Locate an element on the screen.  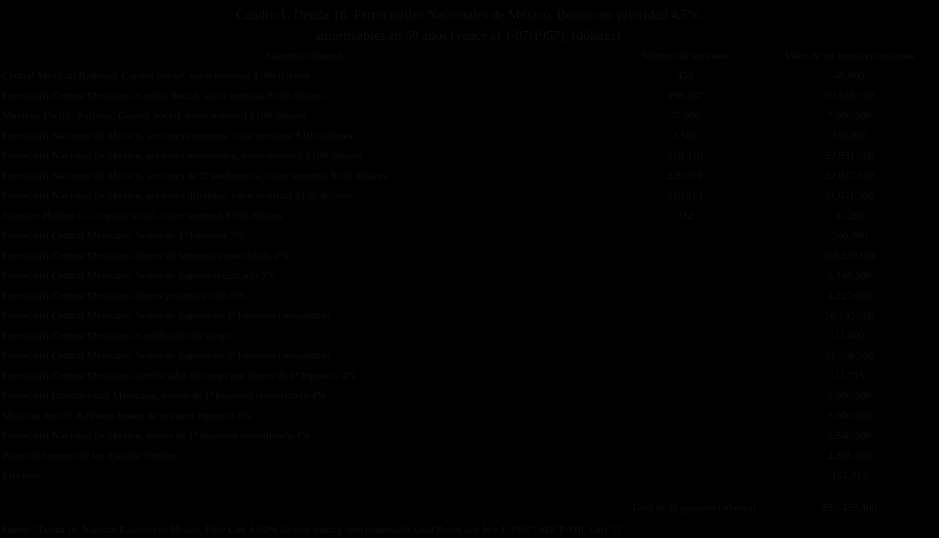
cell-value: 156,800 is located at coordinates (849, 136).